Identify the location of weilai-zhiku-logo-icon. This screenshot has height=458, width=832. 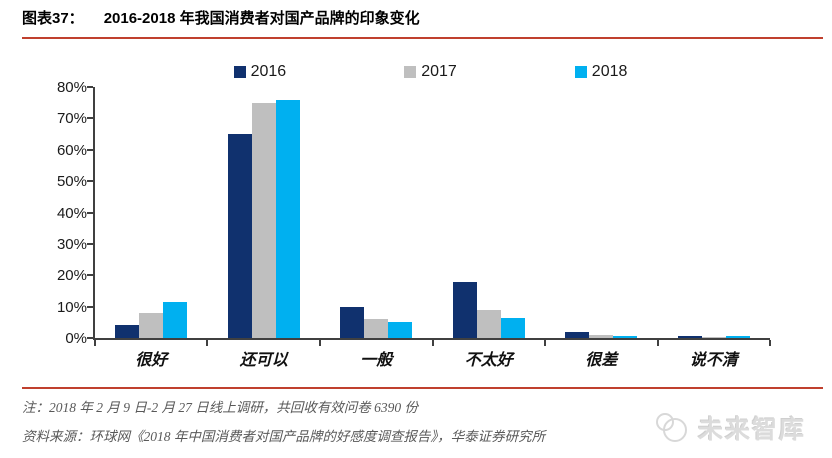
(671, 427).